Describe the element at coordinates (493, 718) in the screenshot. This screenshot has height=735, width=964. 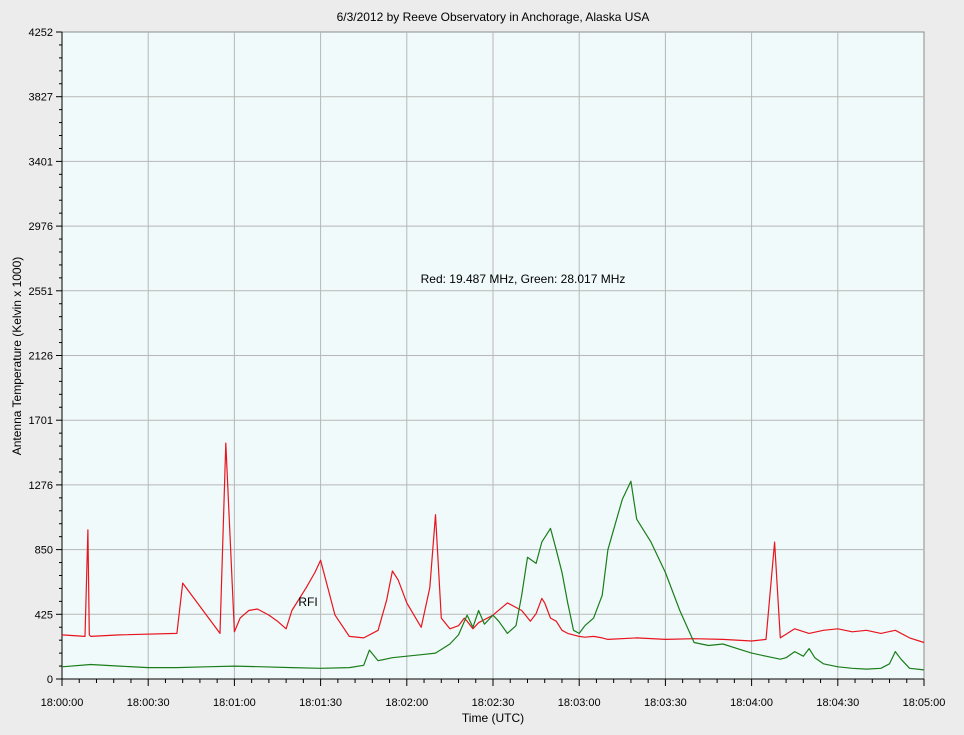
I see `x-axis-label: Time (UTC)` at that location.